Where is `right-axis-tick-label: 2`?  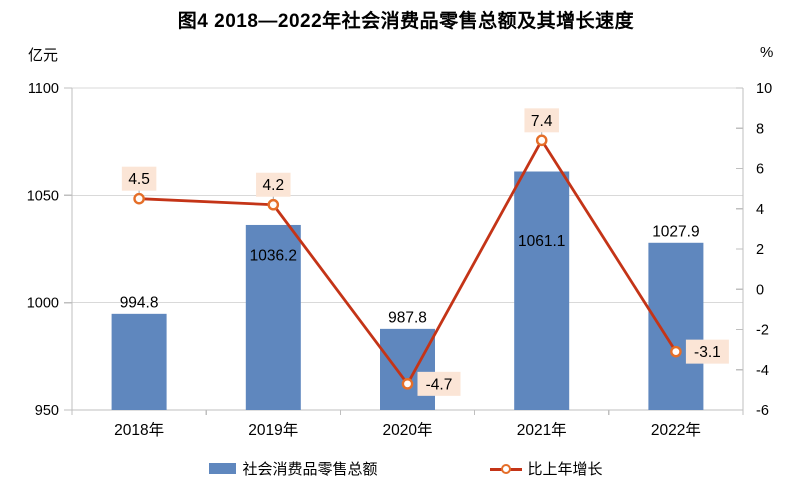 right-axis-tick-label: 2 is located at coordinates (760, 250).